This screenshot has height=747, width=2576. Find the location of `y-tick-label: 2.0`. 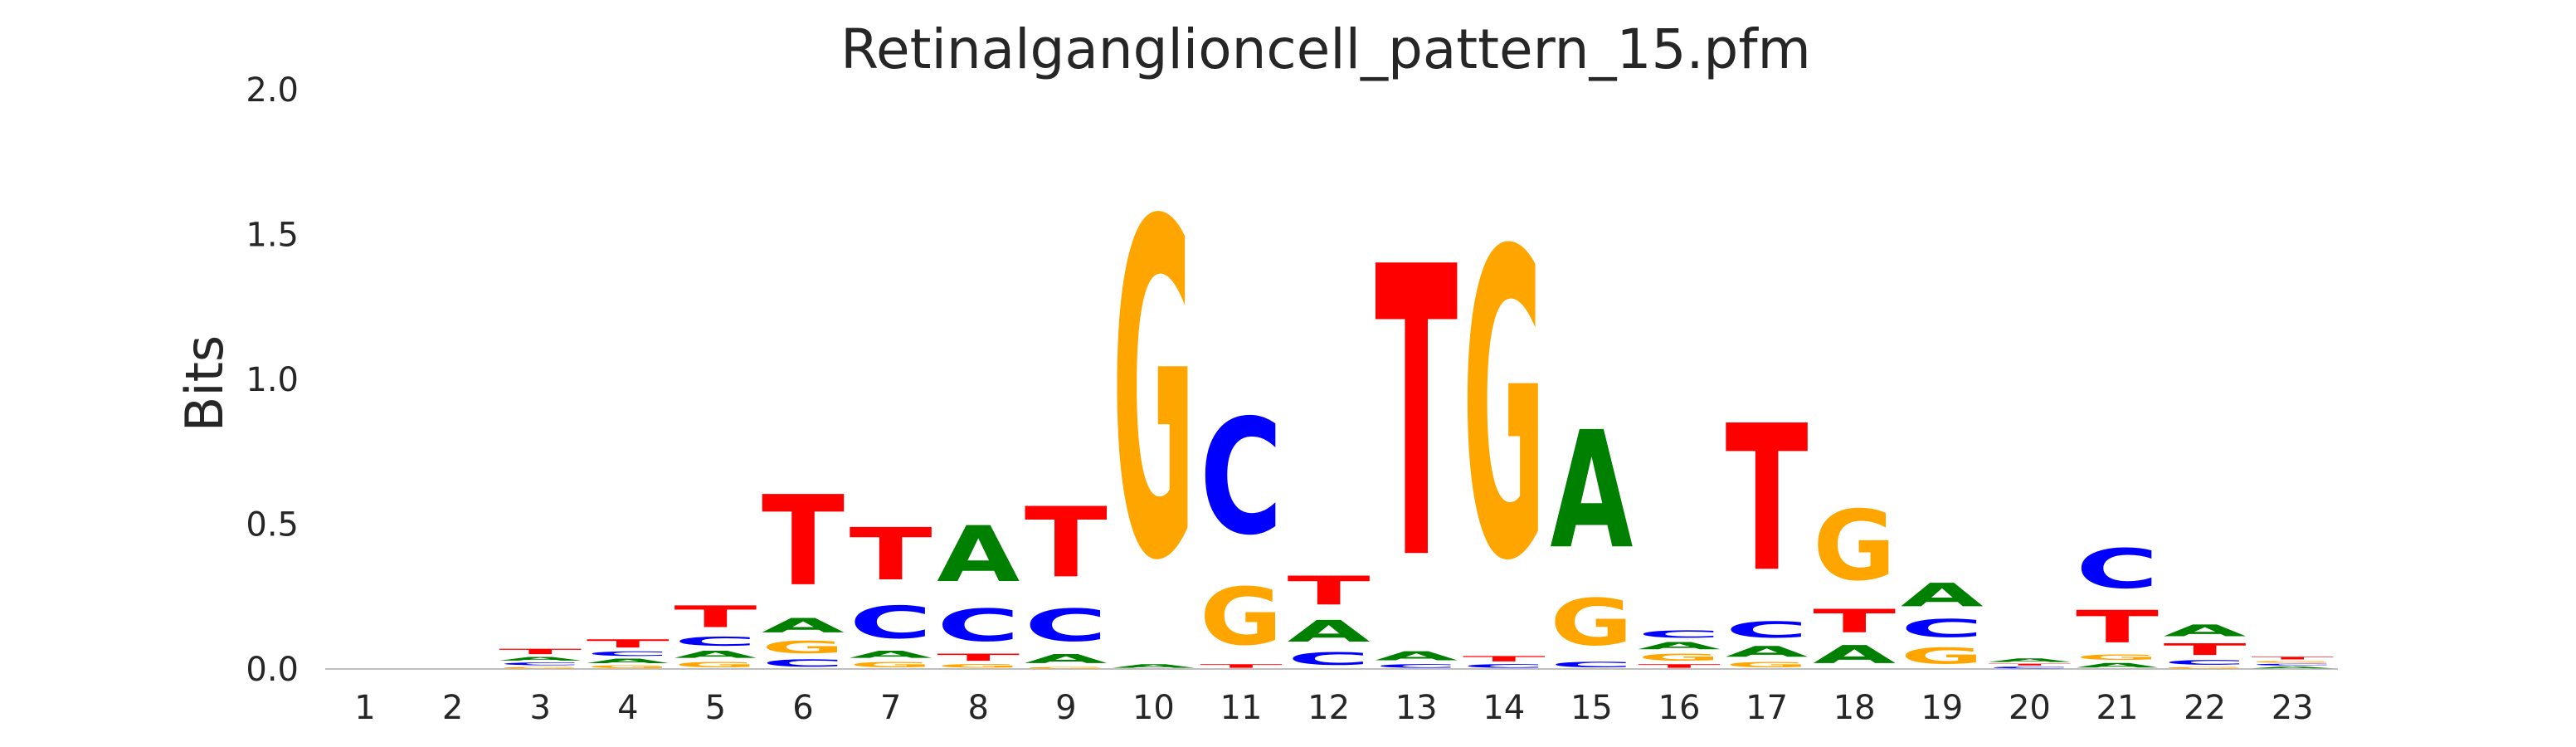

y-tick-label: 2.0 is located at coordinates (272, 91).